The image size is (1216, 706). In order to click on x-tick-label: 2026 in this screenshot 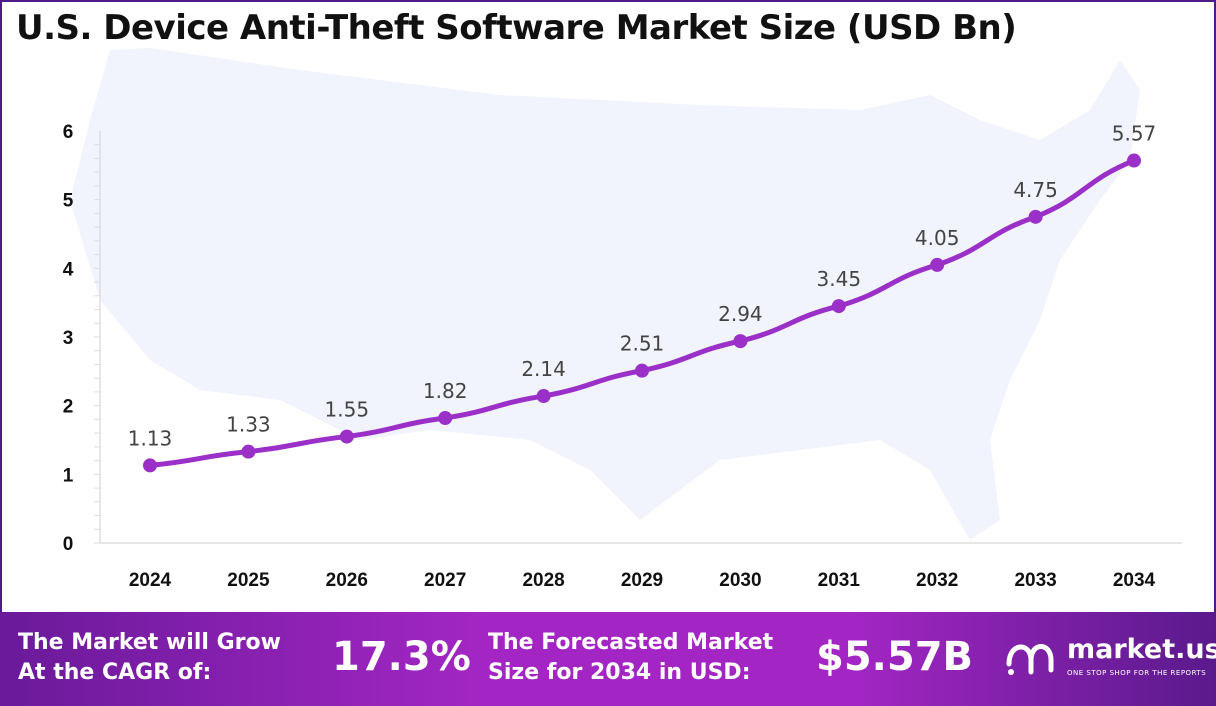, I will do `click(347, 580)`.